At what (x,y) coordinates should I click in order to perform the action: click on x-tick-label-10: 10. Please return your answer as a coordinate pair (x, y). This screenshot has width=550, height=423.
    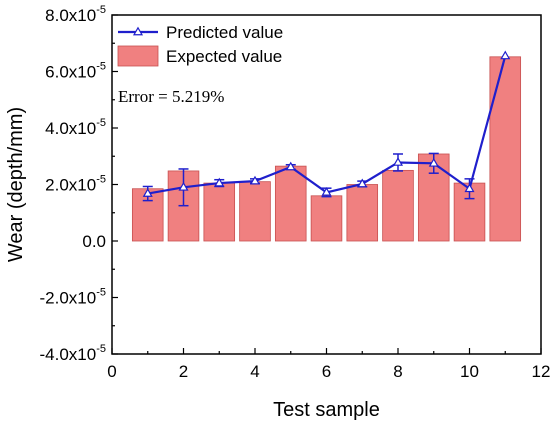
    Looking at the image, I should click on (469, 371).